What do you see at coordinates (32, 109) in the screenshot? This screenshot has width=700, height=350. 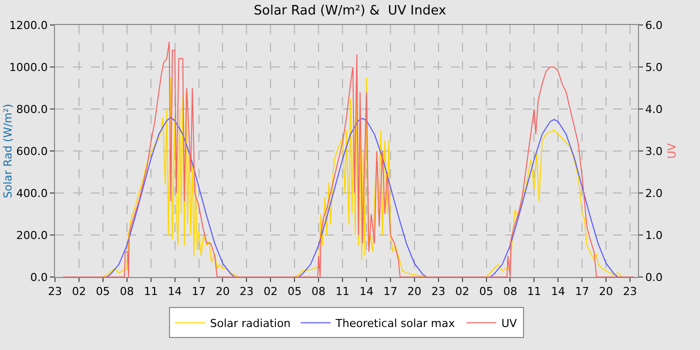 I see `y-tick-label: 800.0` at bounding box center [32, 109].